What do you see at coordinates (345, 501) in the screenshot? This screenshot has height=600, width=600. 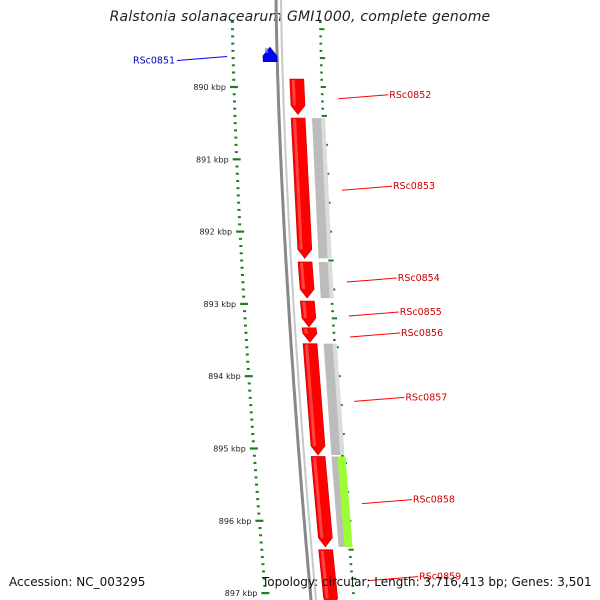 I see `rna-feature-bar` at bounding box center [345, 501].